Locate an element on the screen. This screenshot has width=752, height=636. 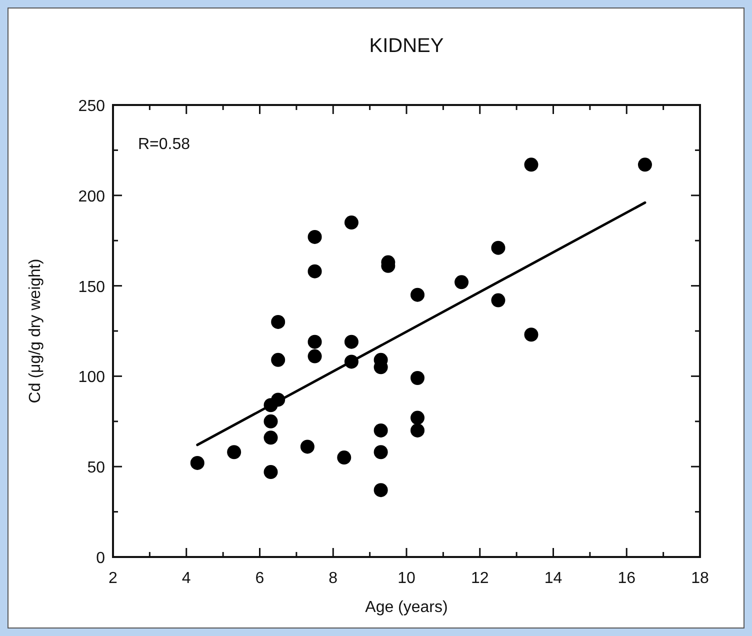
y-tick-label: 200 is located at coordinates (92, 197).